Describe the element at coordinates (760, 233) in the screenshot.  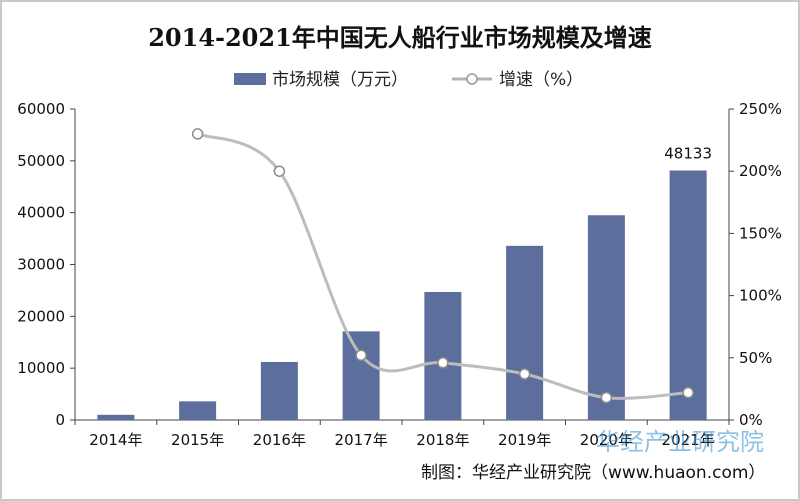
I see `right-axis-tick-label: 150%` at that location.